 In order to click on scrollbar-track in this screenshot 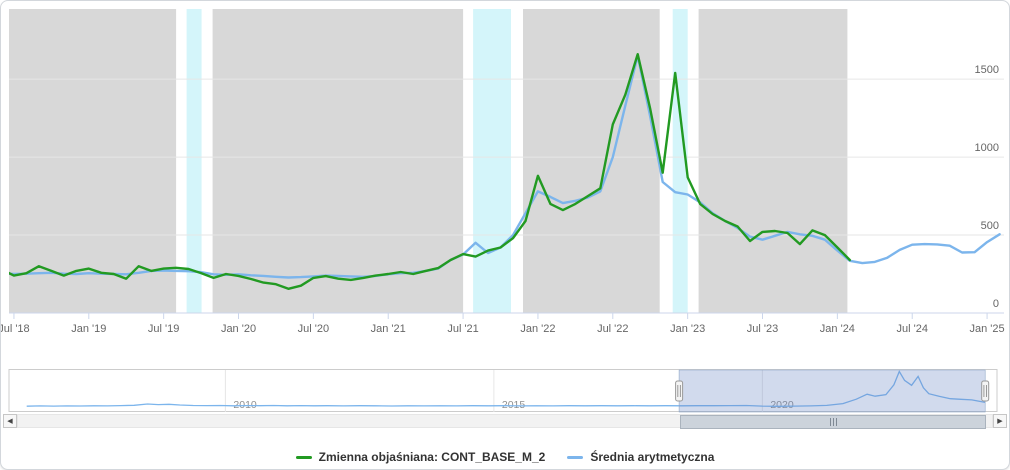, I will do `click(505, 421)`.